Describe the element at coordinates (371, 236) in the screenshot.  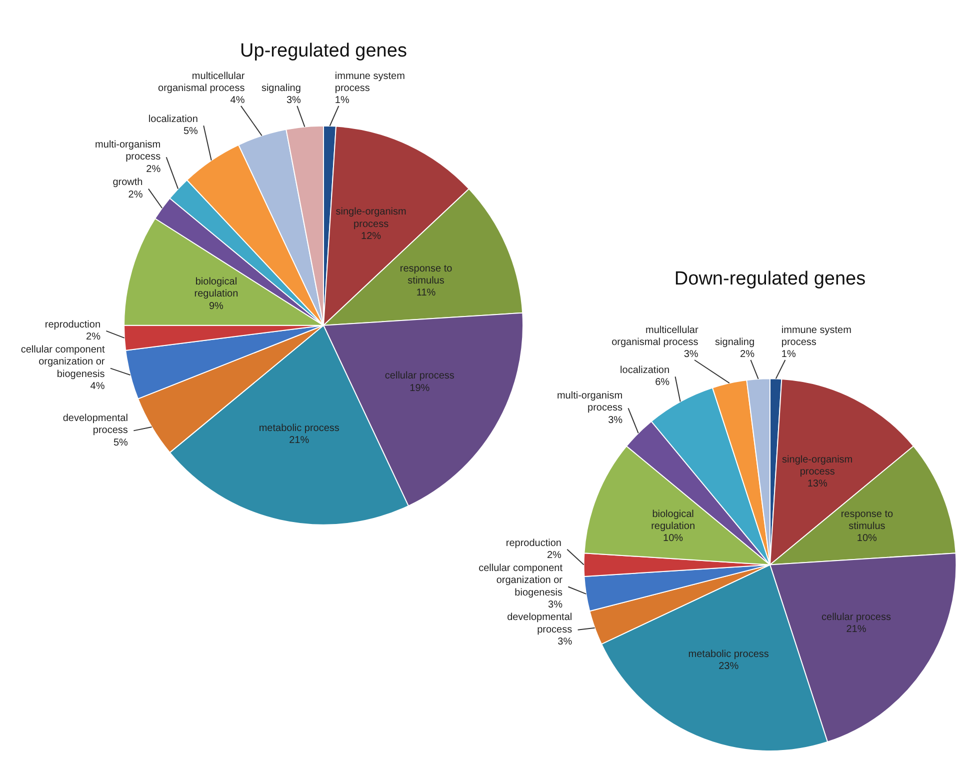
I see `data-label: 12%` at that location.